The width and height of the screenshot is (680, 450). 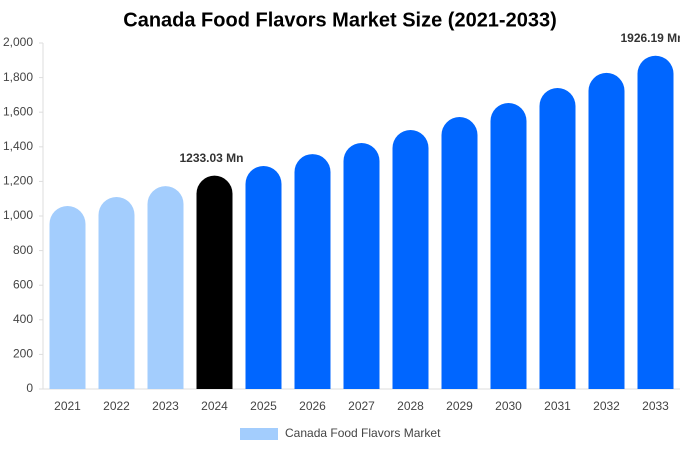 What do you see at coordinates (116, 406) in the screenshot?
I see `x-tick-label: 2022` at bounding box center [116, 406].